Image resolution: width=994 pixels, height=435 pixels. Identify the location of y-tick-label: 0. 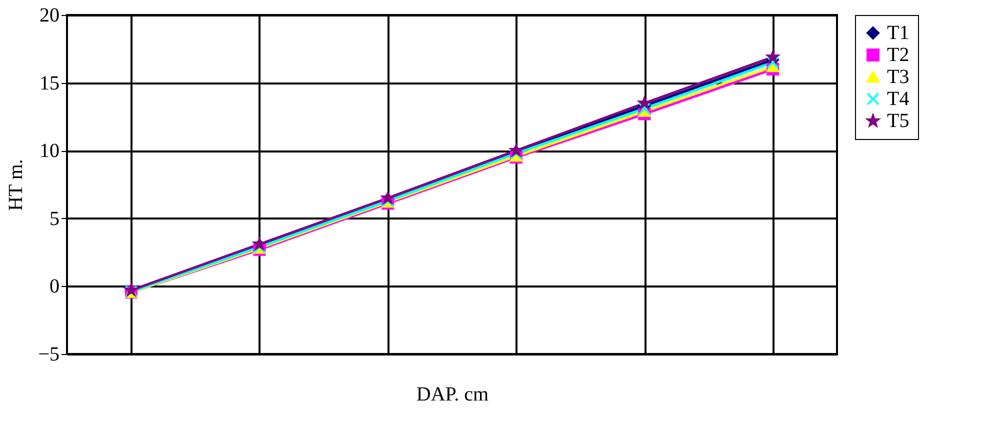
(55, 287).